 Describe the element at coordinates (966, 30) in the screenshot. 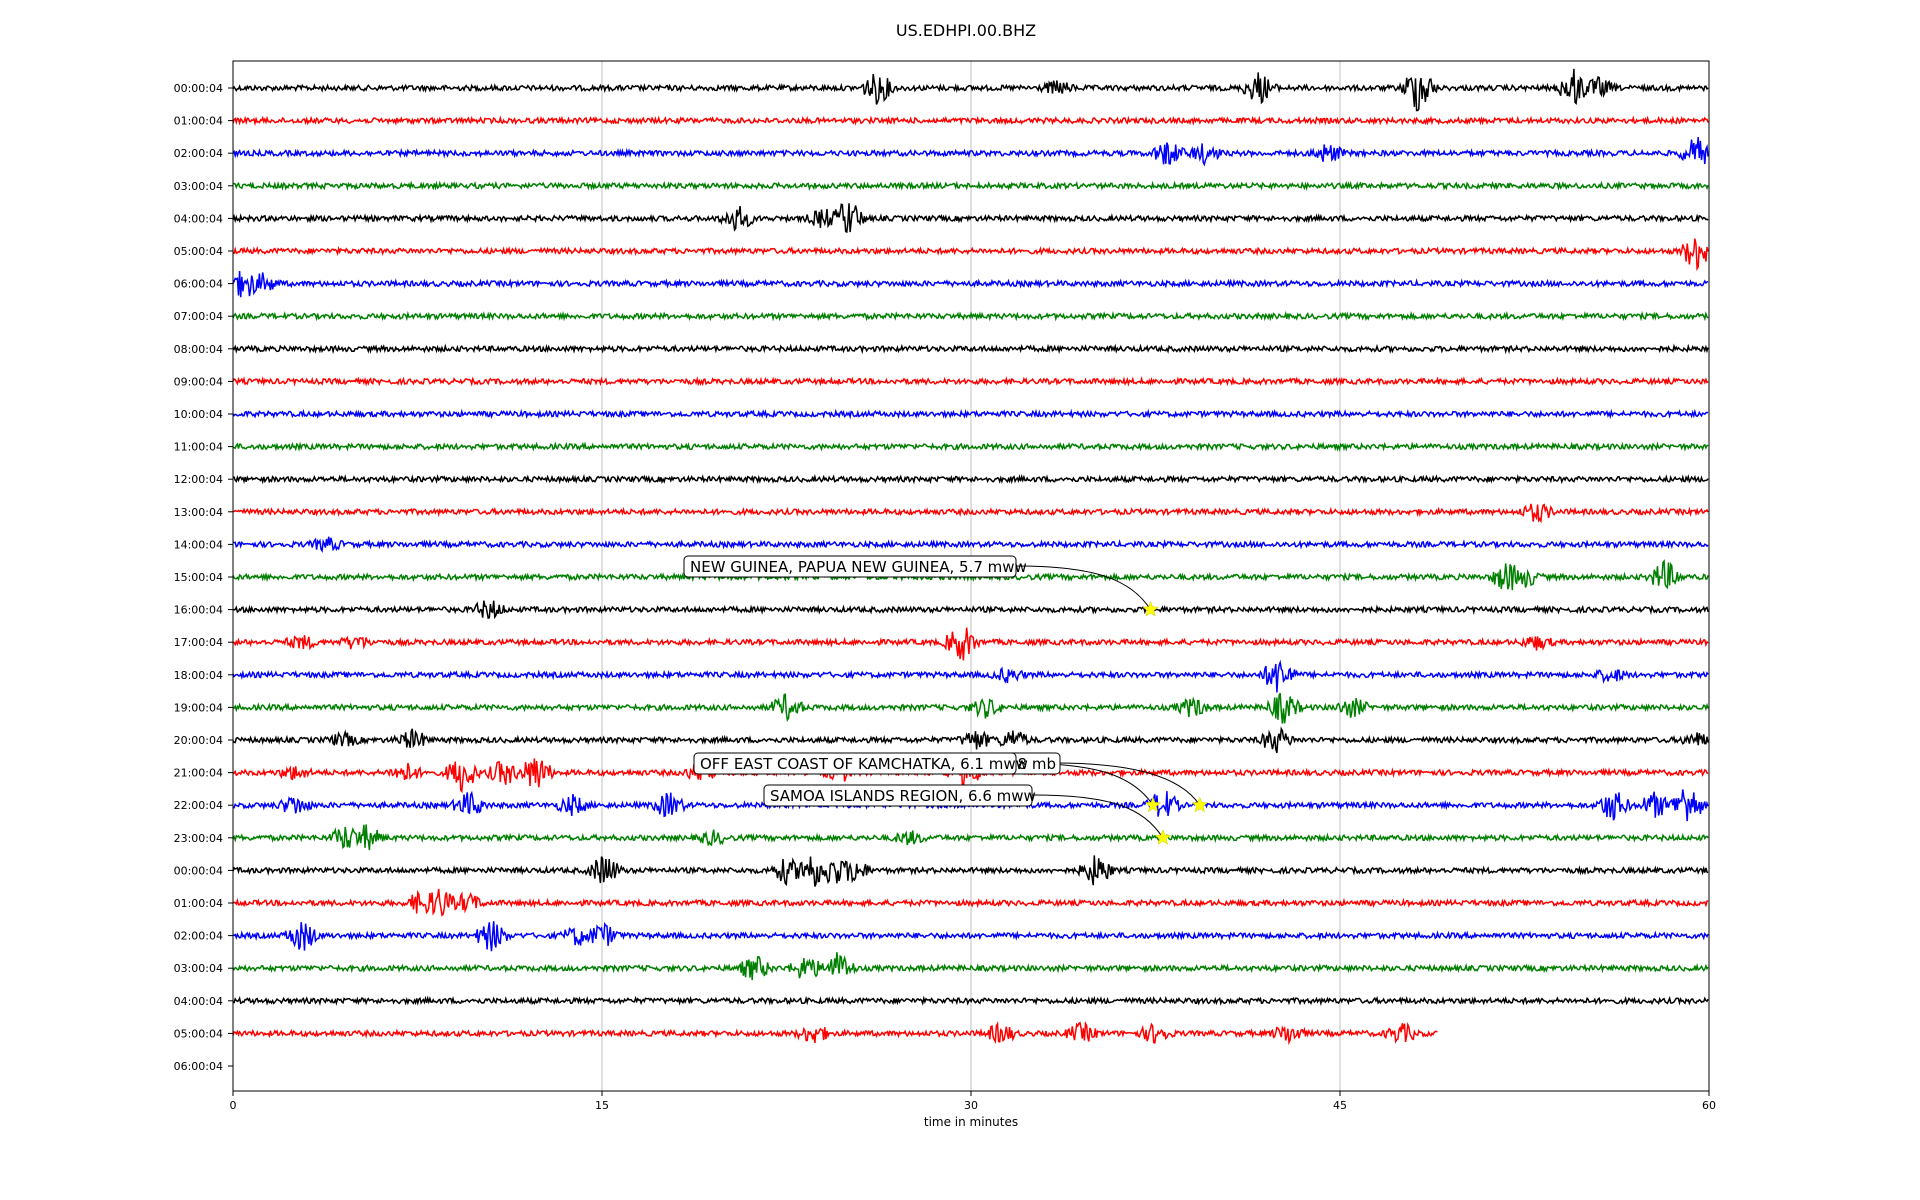

I see `chart-title: US.EDHPI.00.BHZ` at that location.